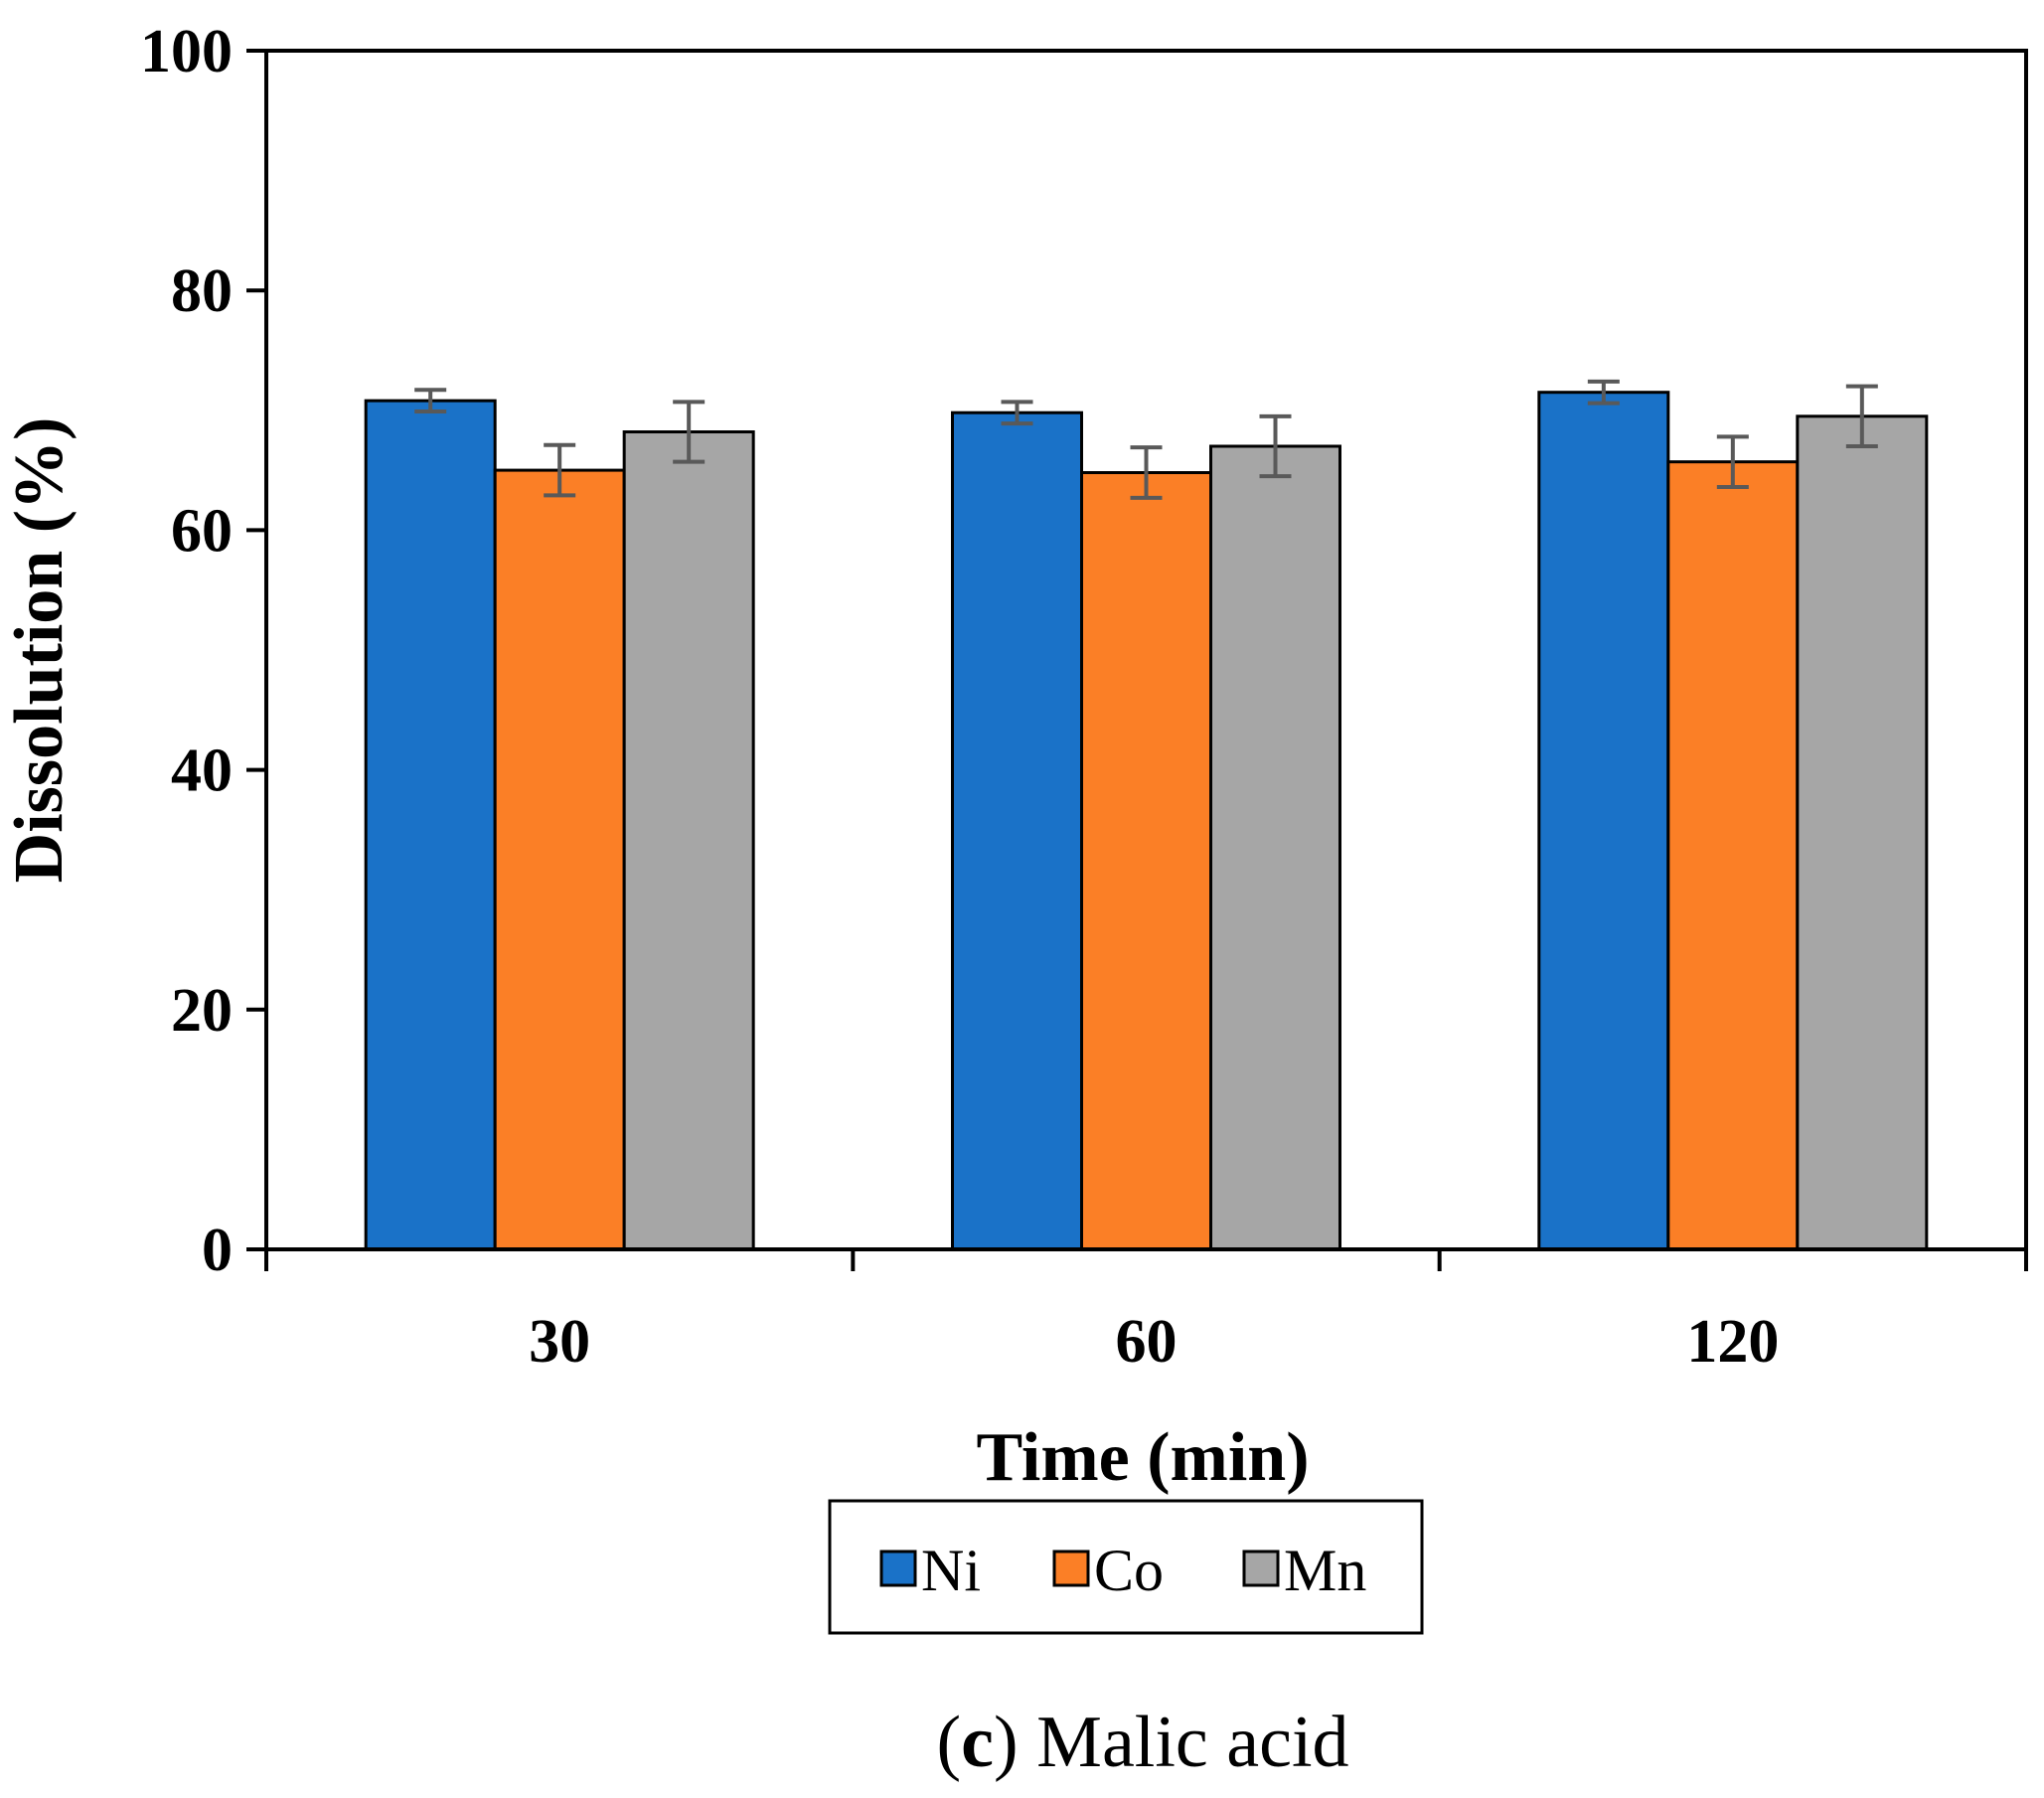 The width and height of the screenshot is (2044, 1798). Describe the element at coordinates (898, 1569) in the screenshot. I see `legend-swatch-ni` at that location.